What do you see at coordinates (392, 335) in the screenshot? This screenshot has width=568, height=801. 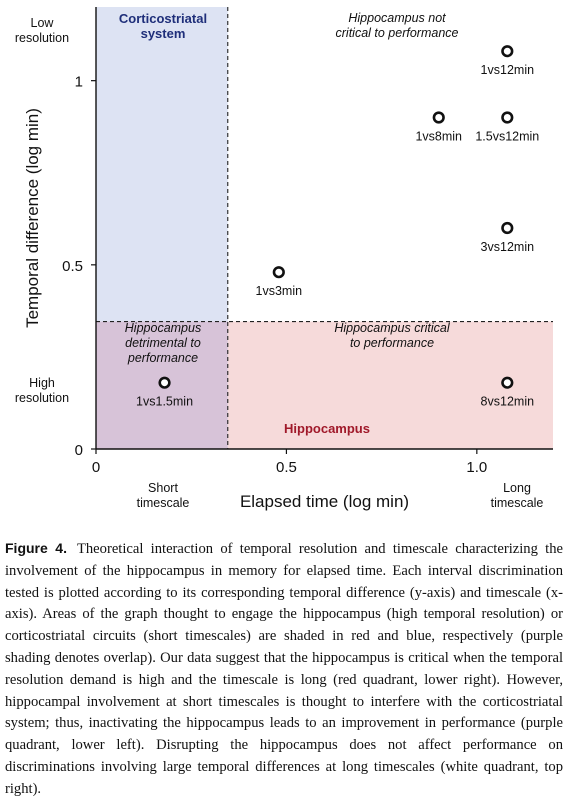 I see `critical-annotation: Hippocampus critical to performance` at bounding box center [392, 335].